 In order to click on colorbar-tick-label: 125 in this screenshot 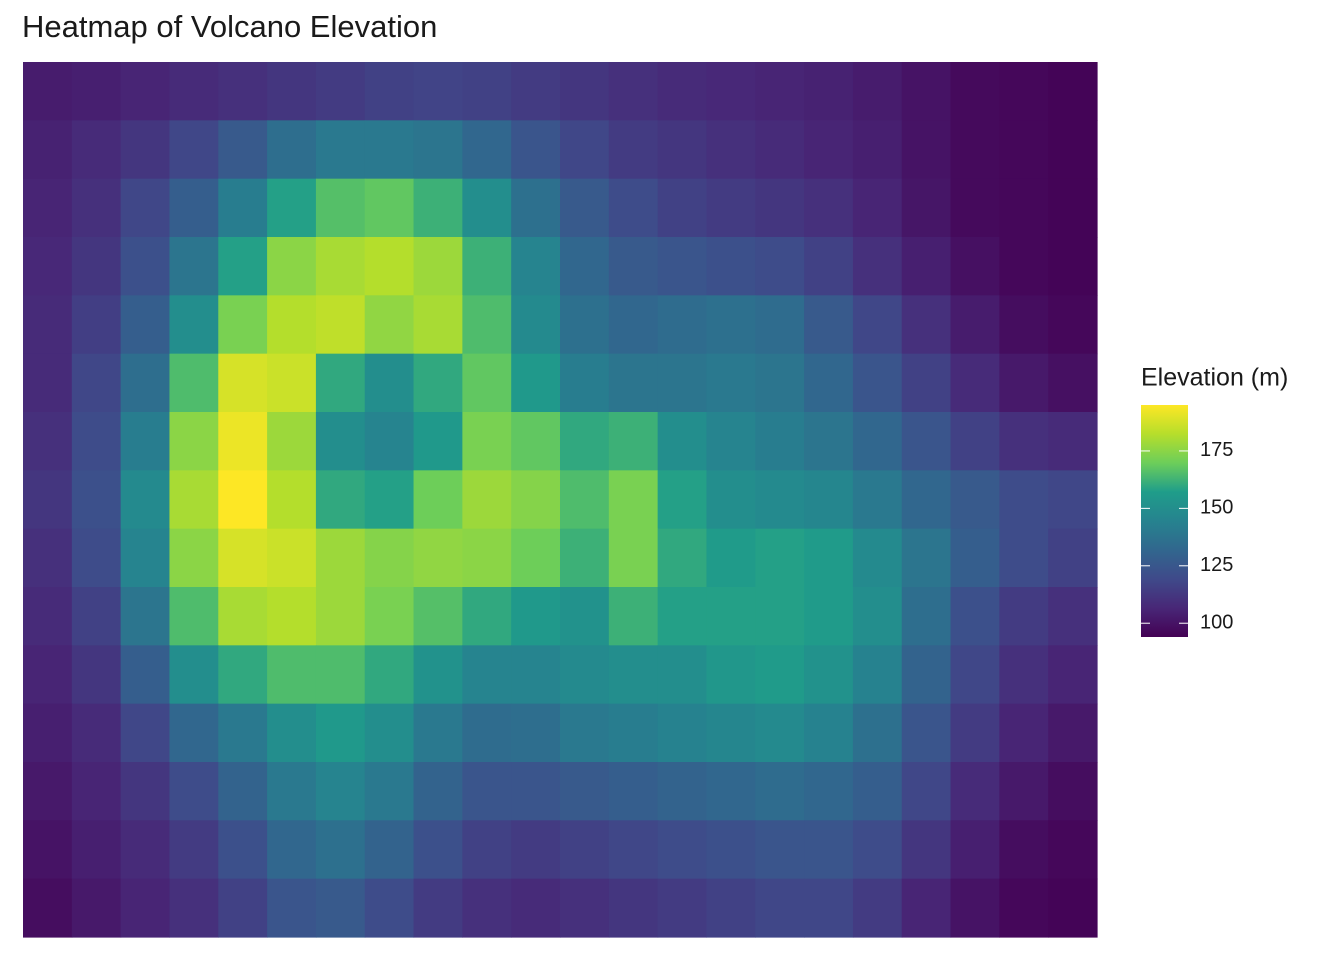, I will do `click(1216, 565)`.